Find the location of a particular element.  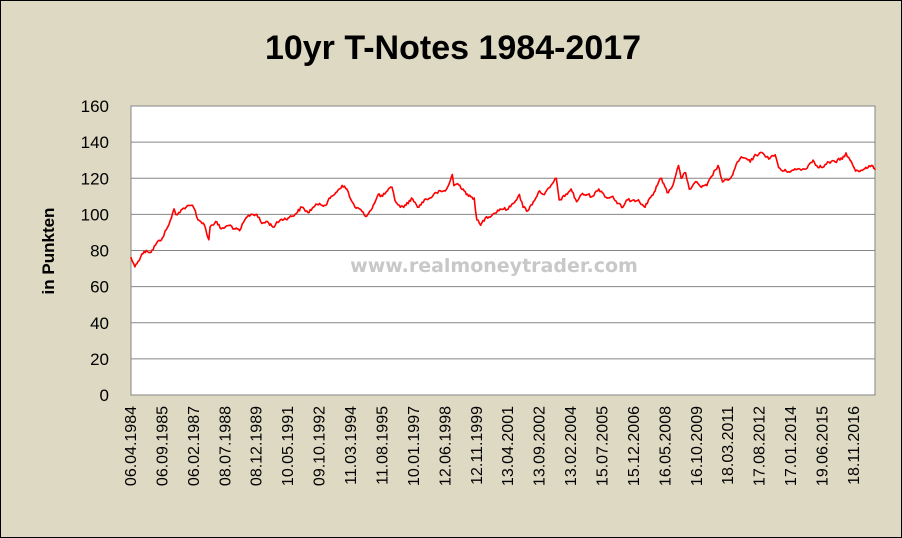

x-tick-label-18: 16.10.2009 is located at coordinates (697, 446).